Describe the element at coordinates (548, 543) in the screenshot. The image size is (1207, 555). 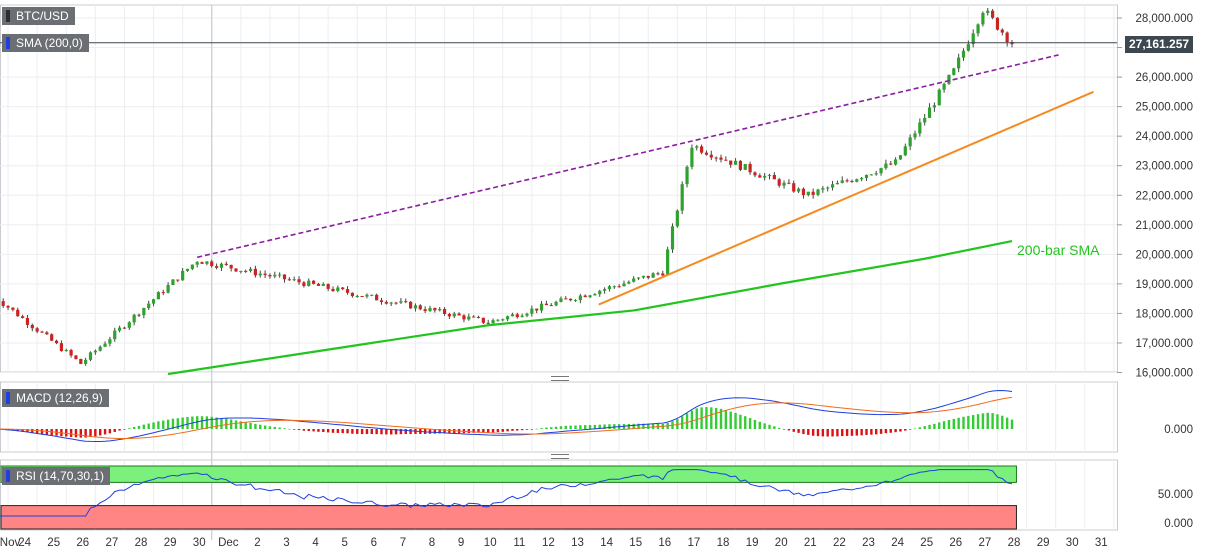
I see `time-tick-label: 12` at that location.